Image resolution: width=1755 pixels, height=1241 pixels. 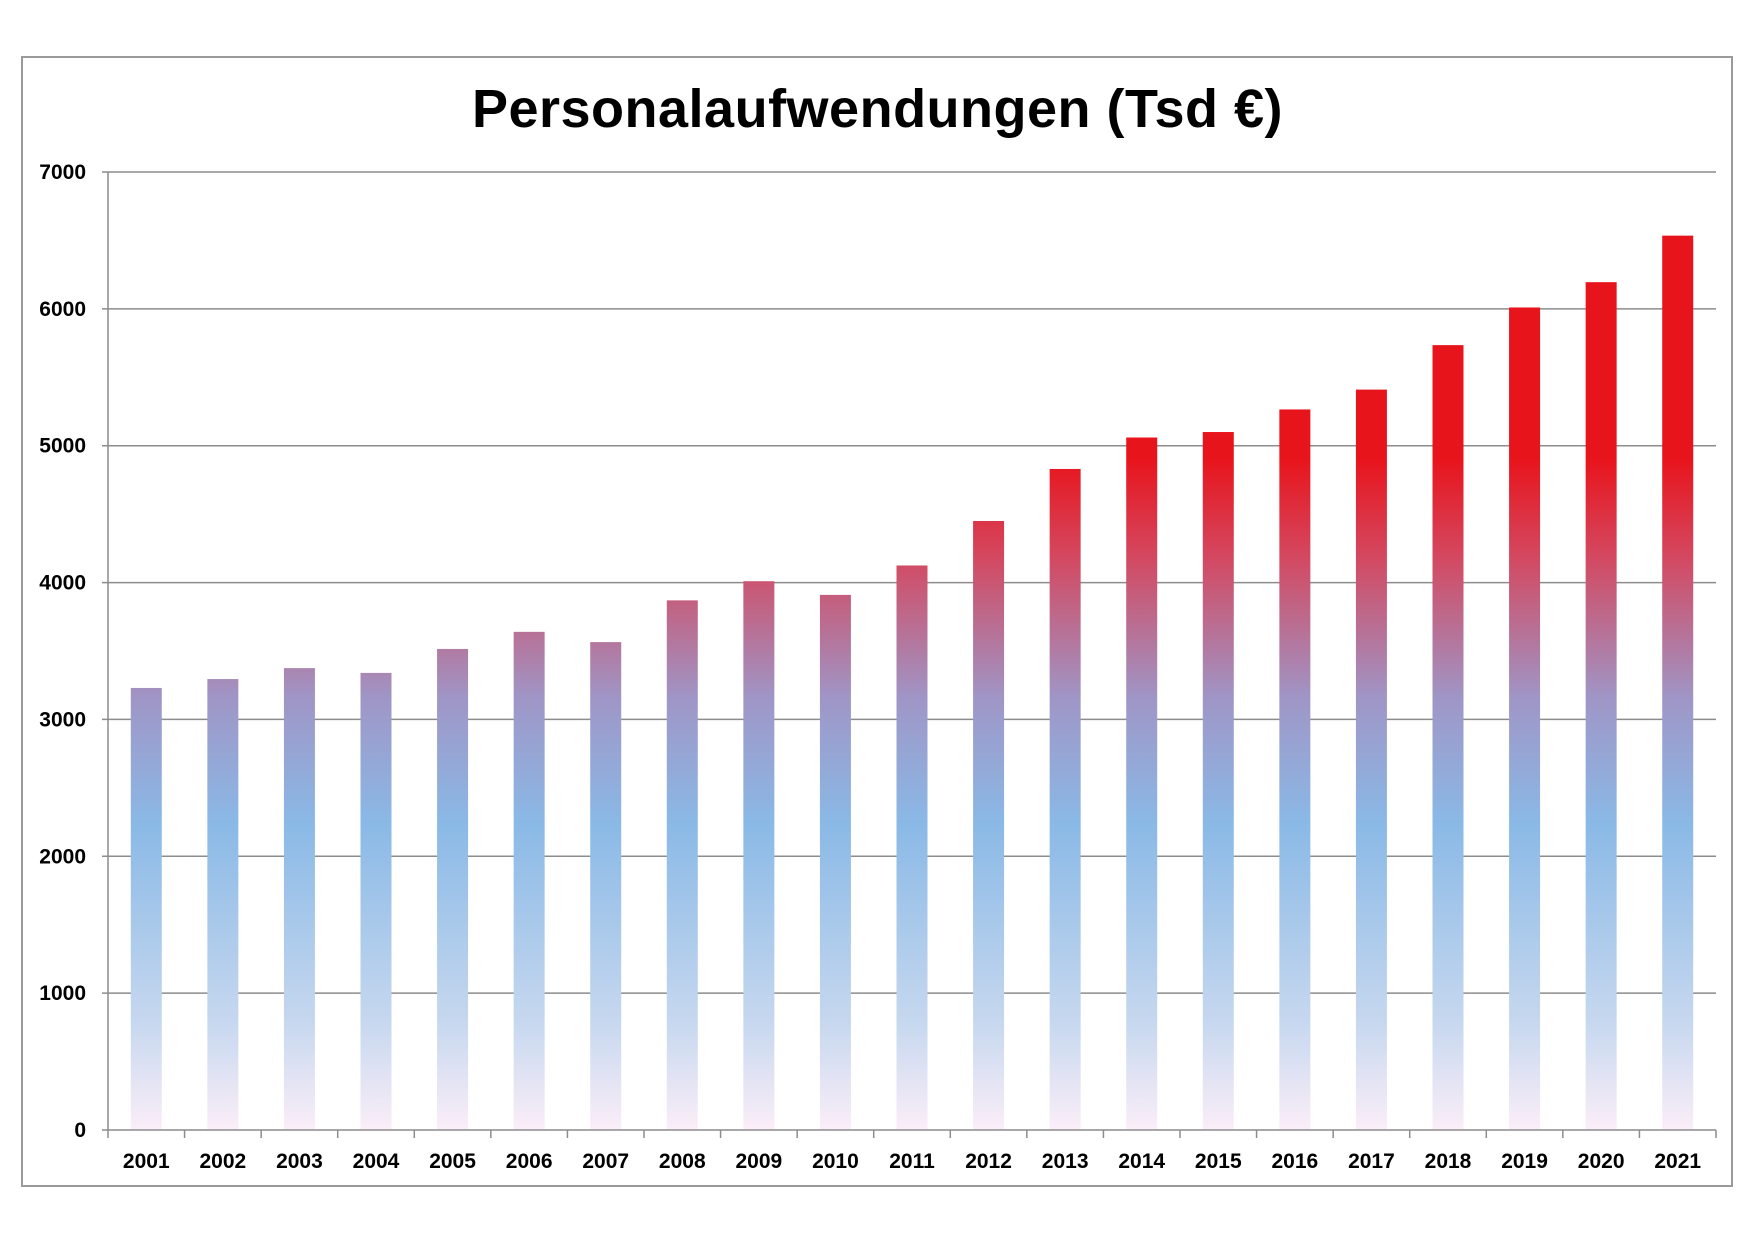 I want to click on bar-2005, so click(x=453, y=889).